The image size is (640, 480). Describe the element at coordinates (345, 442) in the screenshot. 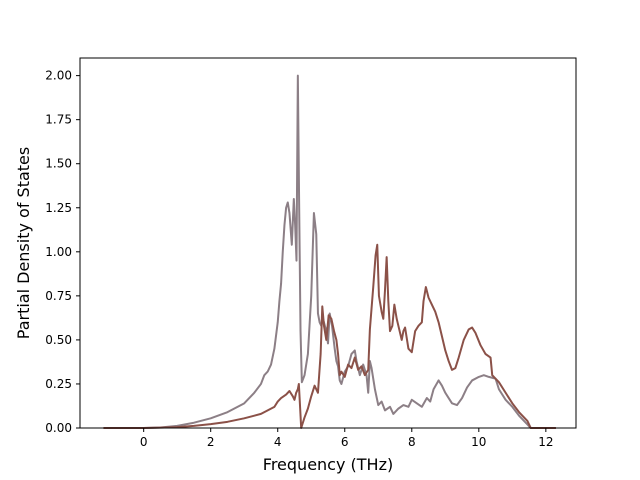

I see `x-tick-label: 6` at that location.